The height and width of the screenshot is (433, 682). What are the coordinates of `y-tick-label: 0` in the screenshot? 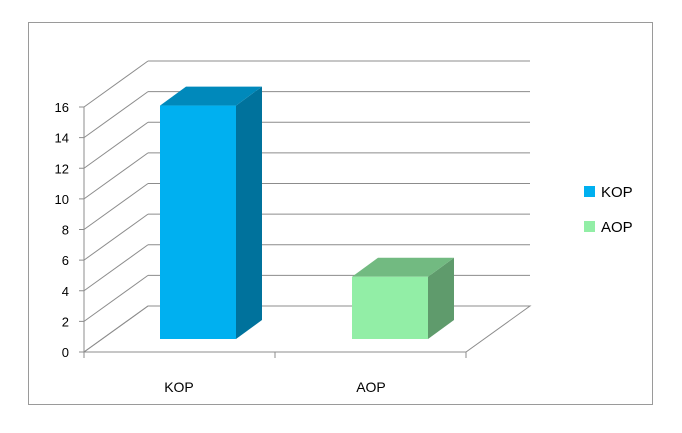 It's located at (65, 352).